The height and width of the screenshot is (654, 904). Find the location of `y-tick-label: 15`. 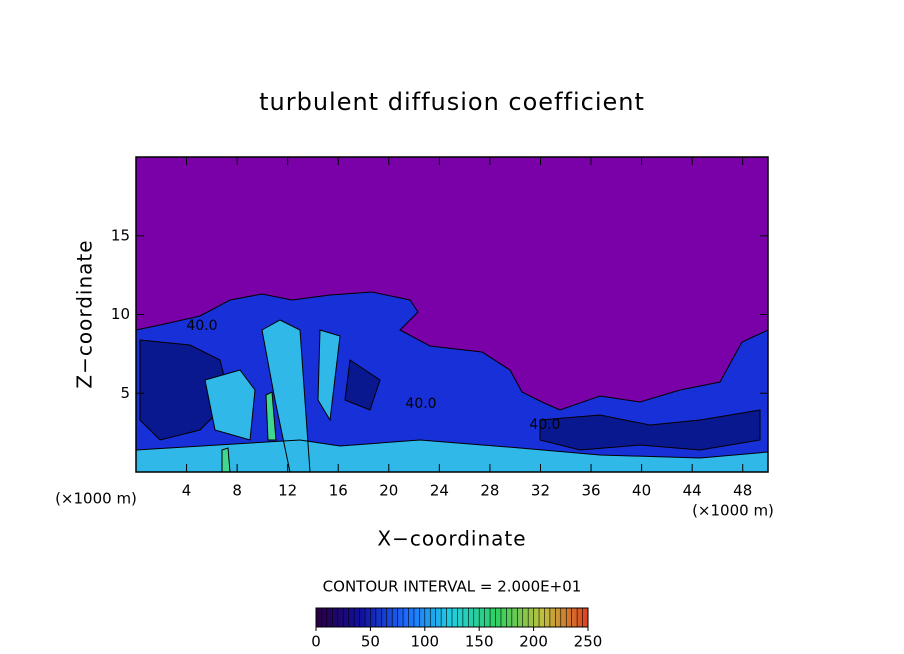

y-tick-label: 15 is located at coordinates (120, 235).